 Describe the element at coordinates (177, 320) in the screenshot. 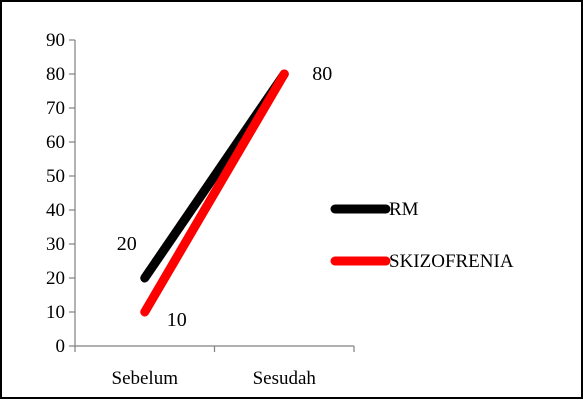

I see `data-label: 10` at that location.